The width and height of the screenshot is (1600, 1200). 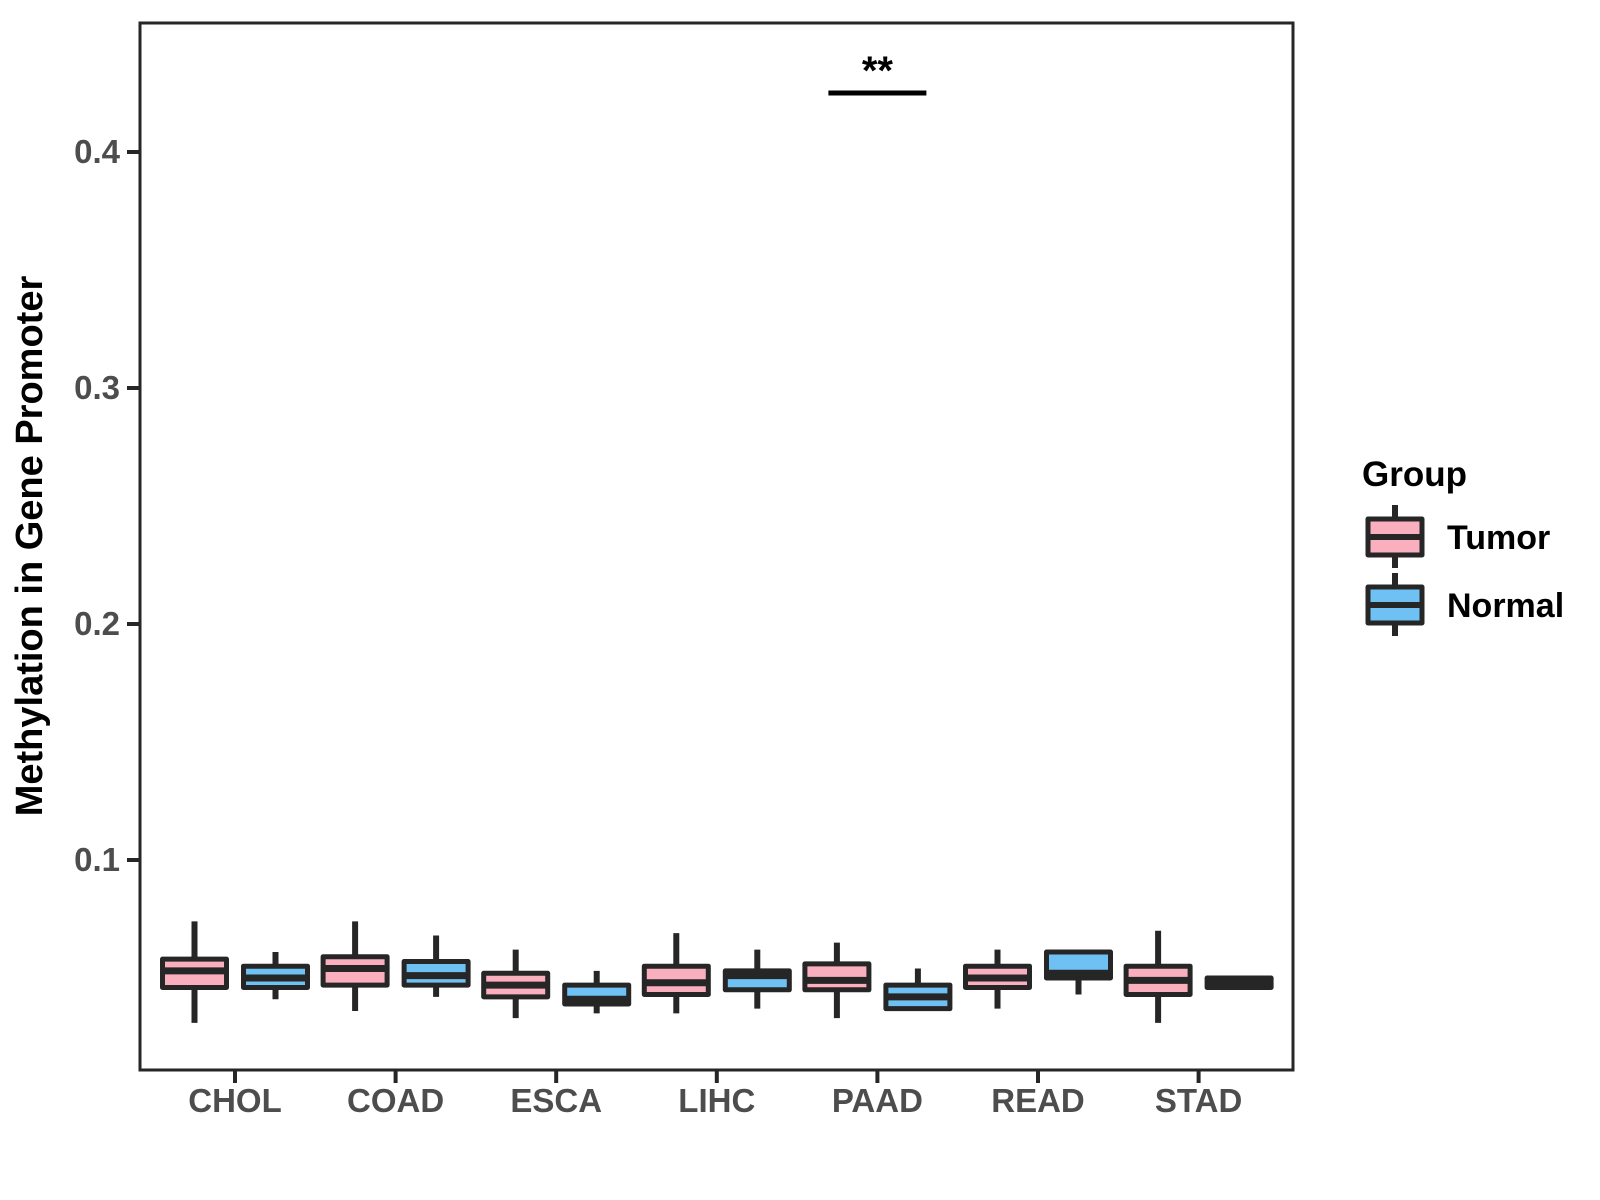 I want to click on box-READ-tumor, so click(x=997, y=979).